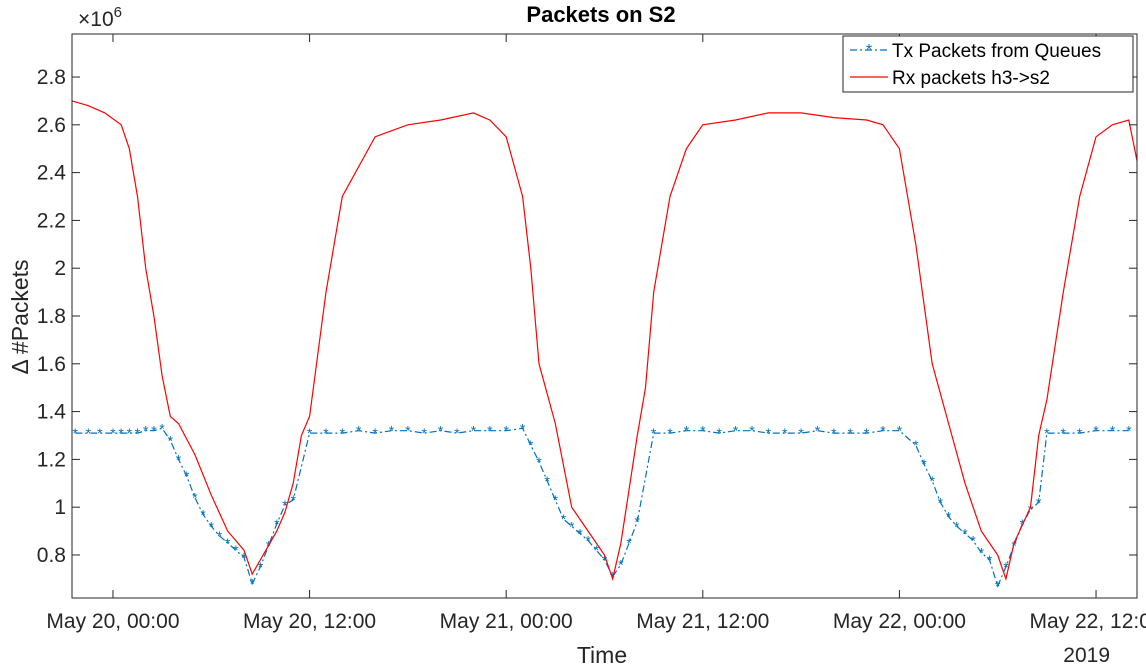  What do you see at coordinates (118, 12) in the screenshot?
I see `y-exponent-power: 6` at bounding box center [118, 12].